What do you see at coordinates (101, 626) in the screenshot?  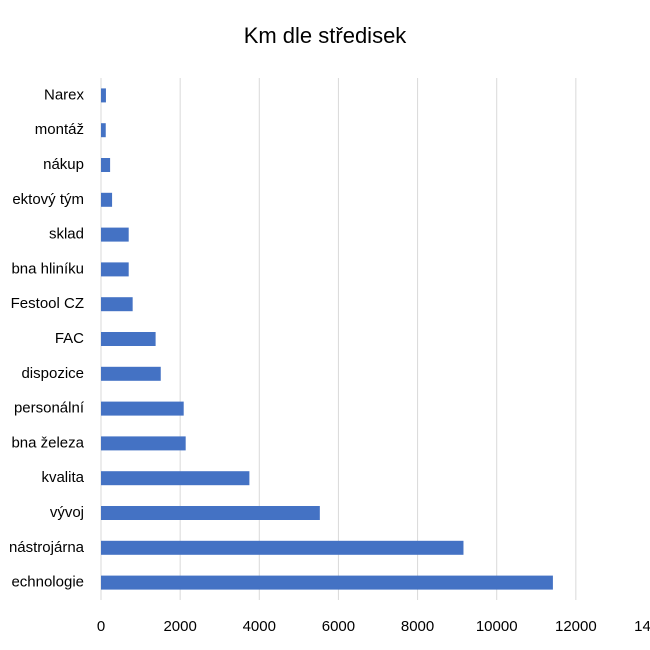 I see `x-tick-label: 0` at bounding box center [101, 626].